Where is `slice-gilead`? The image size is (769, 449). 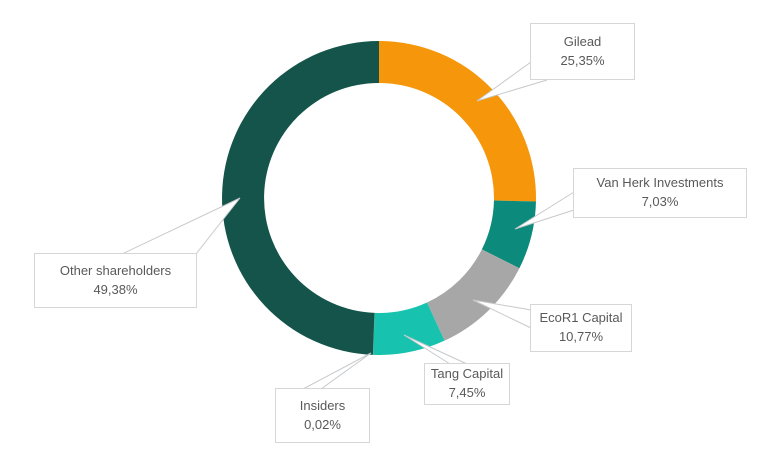 slice-gilead is located at coordinates (457, 121).